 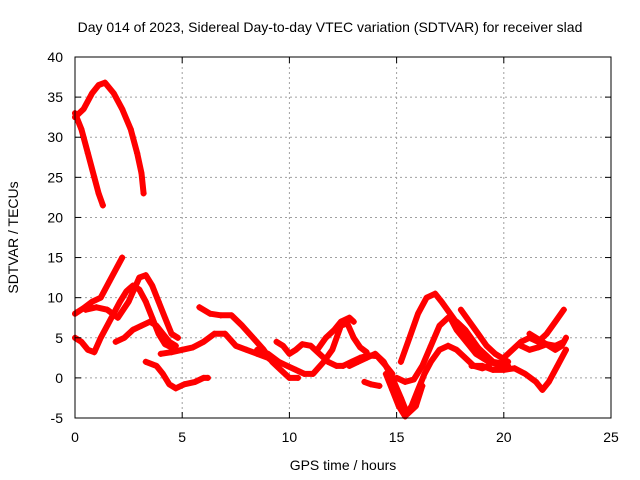 What do you see at coordinates (611, 437) in the screenshot?
I see `x-tick-label: 25` at bounding box center [611, 437].